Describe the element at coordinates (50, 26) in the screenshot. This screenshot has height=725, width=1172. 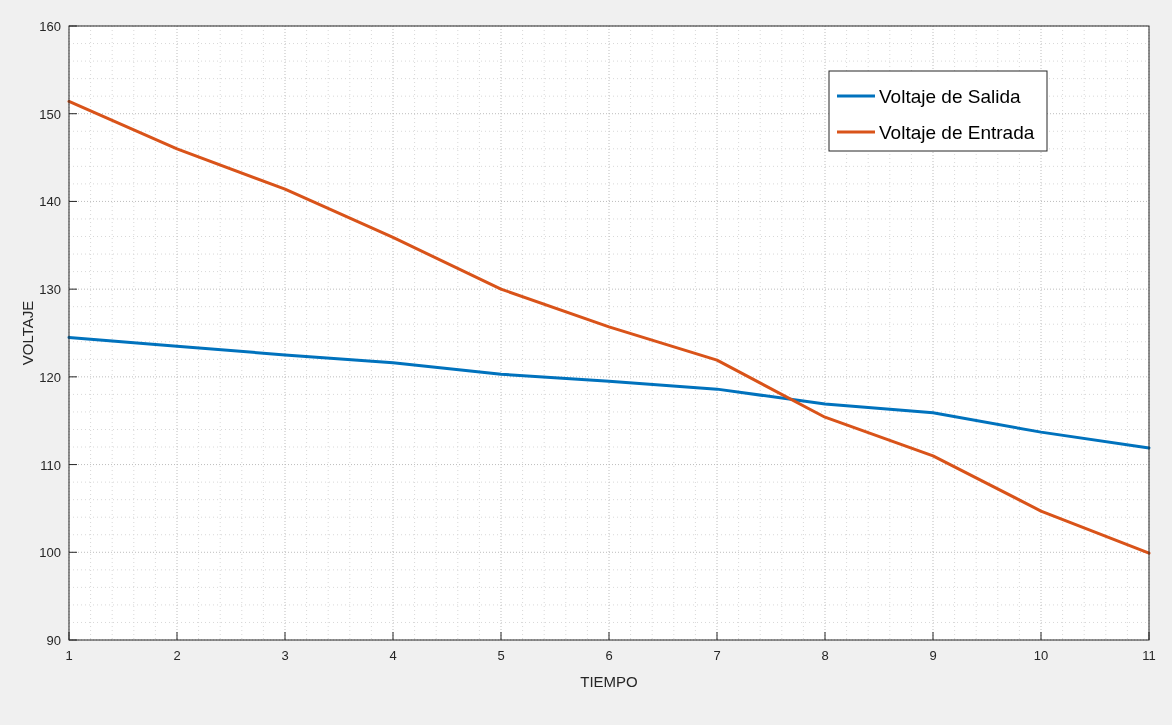
I see `y-tick-label: 160` at that location.